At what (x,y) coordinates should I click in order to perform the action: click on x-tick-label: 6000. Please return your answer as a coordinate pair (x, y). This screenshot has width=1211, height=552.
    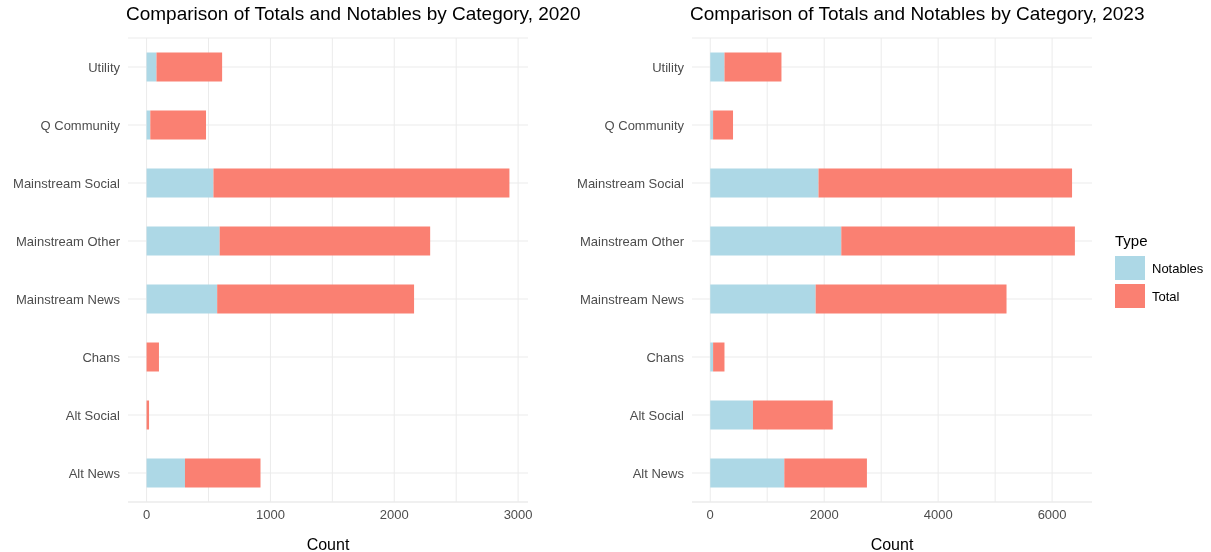
    Looking at the image, I should click on (1052, 515).